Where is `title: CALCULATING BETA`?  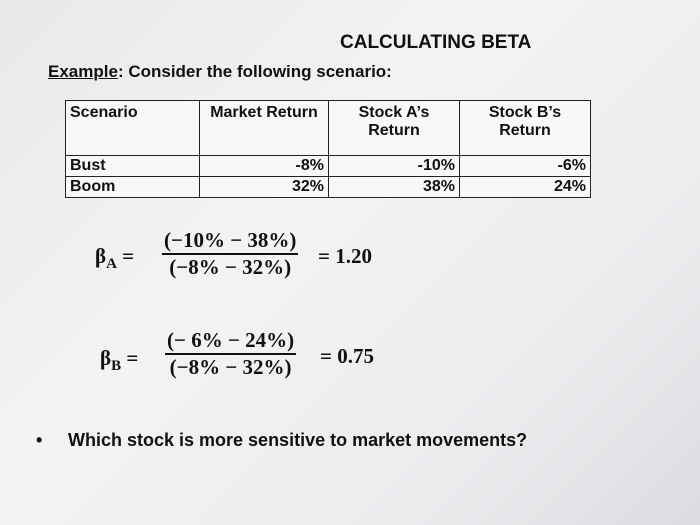
title: CALCULATING BETA is located at coordinates (436, 42).